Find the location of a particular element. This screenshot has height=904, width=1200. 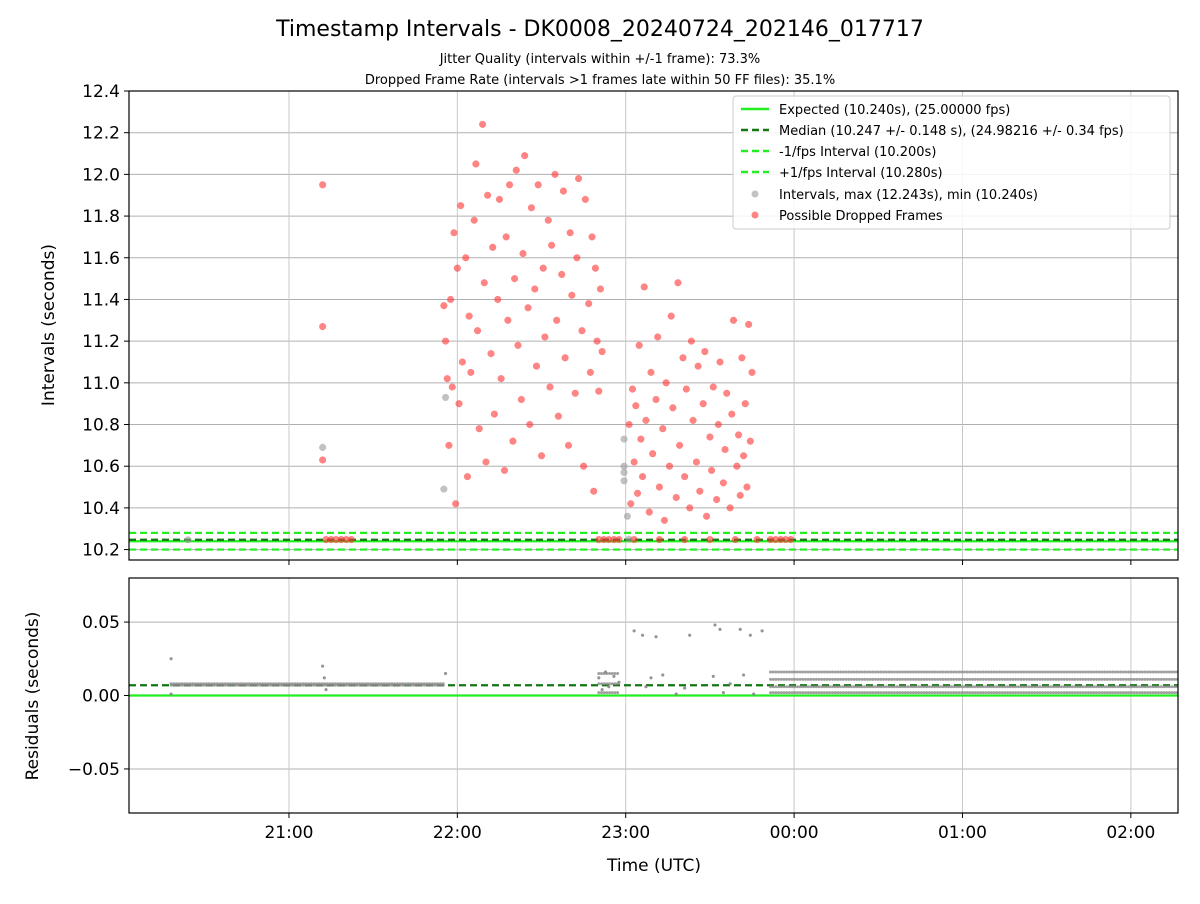

intervals-ytick-label: 10.6 is located at coordinates (101, 467).